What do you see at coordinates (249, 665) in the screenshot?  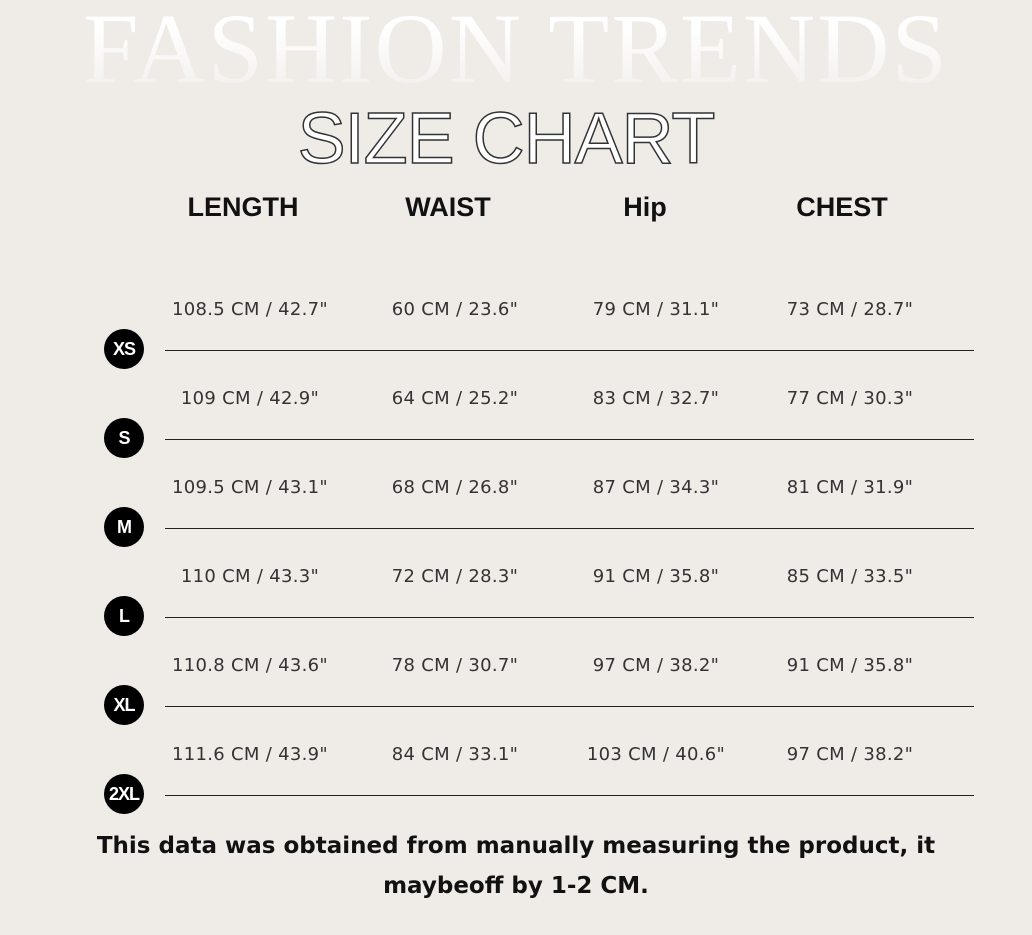 I see `cell-length: 110.8 CM / 43.6"` at bounding box center [249, 665].